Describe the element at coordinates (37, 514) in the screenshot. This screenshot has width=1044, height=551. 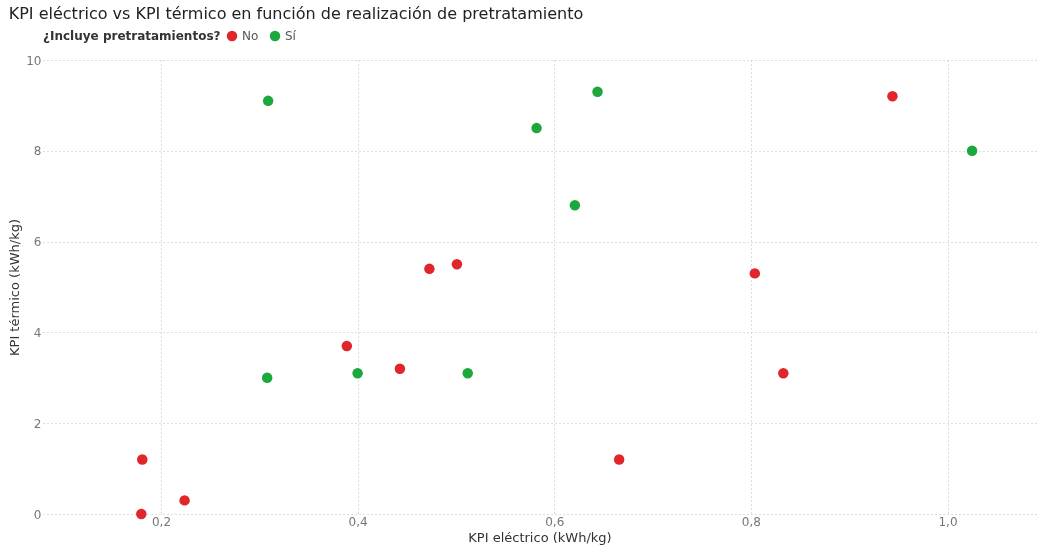
I see `y-tick-label: 0` at that location.